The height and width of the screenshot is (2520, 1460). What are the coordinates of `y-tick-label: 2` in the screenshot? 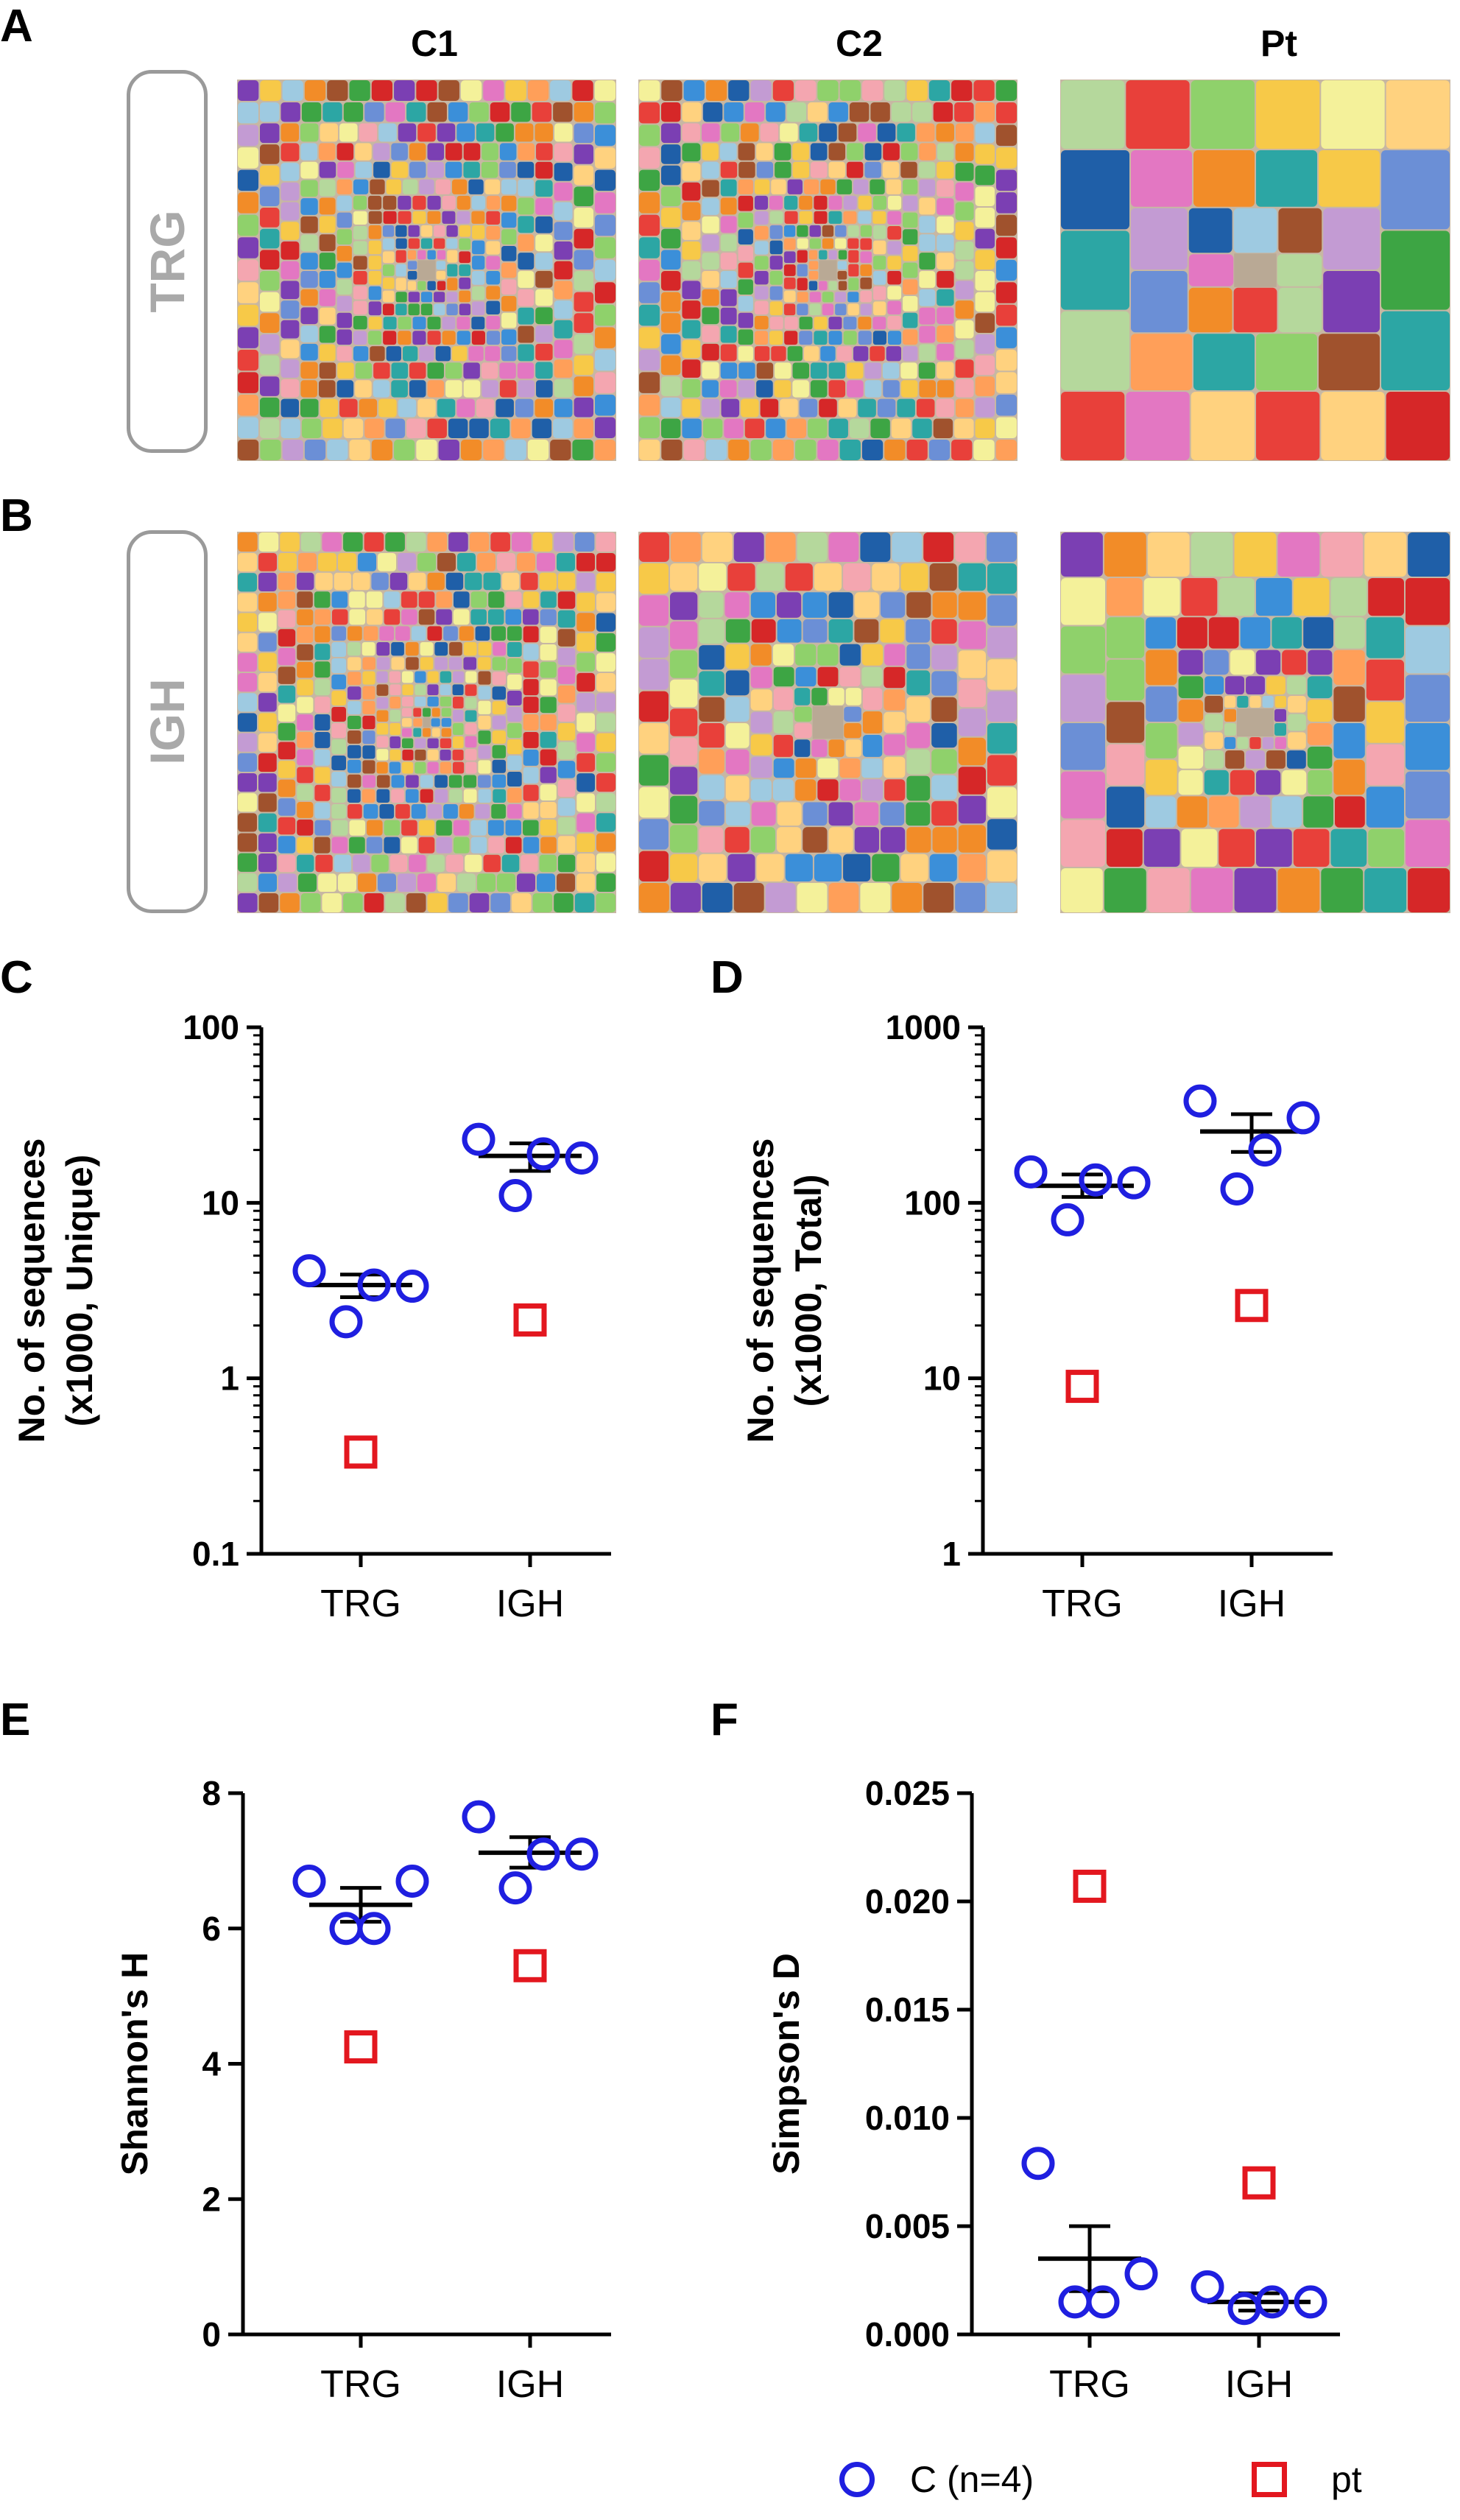 It's located at (211, 2199).